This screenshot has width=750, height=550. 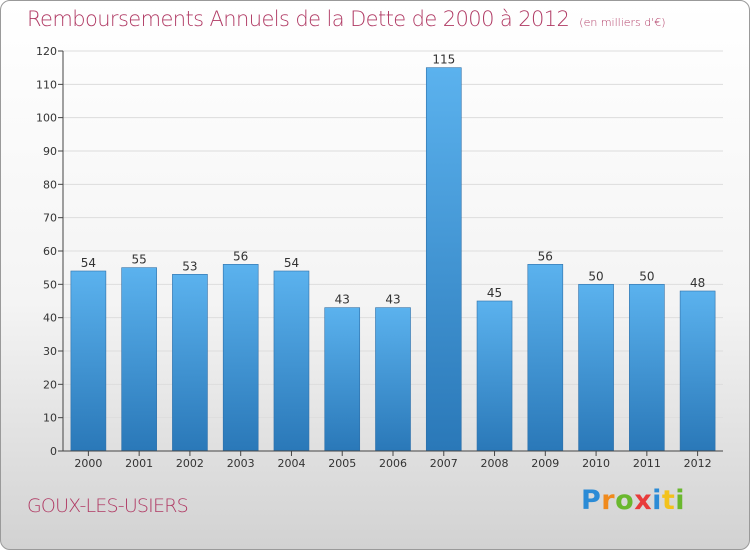 What do you see at coordinates (495, 463) in the screenshot?
I see `x-tick-label: 2008` at bounding box center [495, 463].